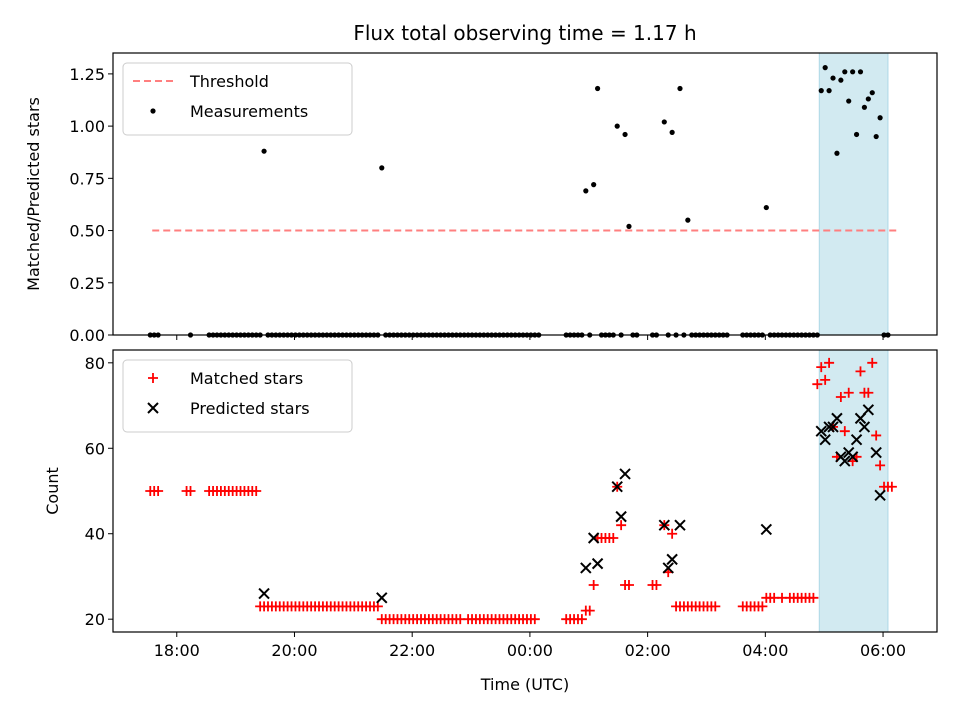 Image resolution: width=960 pixels, height=720 pixels. Describe the element at coordinates (648, 650) in the screenshot. I see `x-tick-label: 02:00` at that location.